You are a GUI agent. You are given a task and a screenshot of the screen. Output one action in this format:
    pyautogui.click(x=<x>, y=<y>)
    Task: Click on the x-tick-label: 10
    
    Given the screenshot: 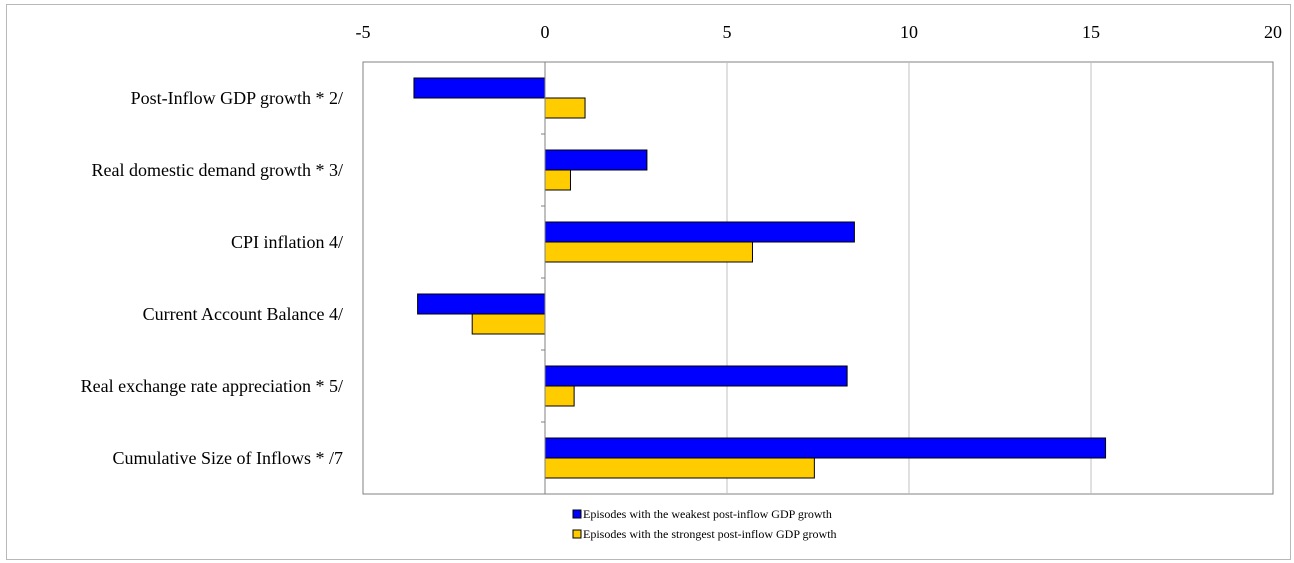 What is the action you would take?
    pyautogui.click(x=909, y=32)
    